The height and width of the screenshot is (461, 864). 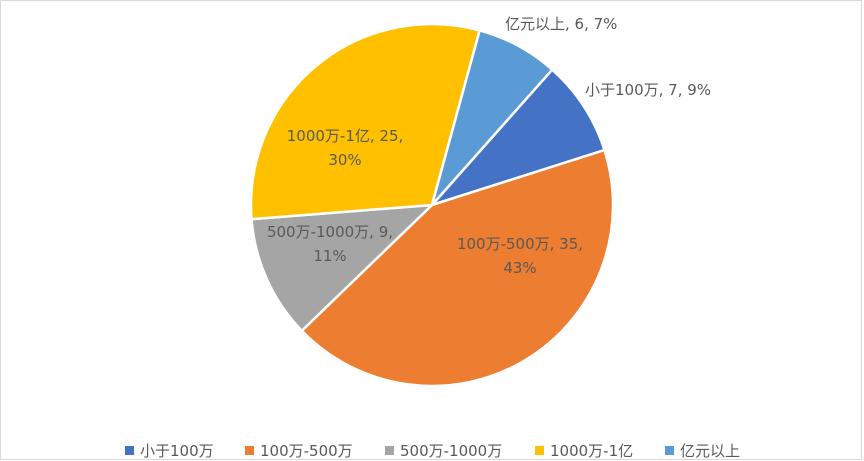 I want to click on legend-label: 100万-500万, so click(x=306, y=451).